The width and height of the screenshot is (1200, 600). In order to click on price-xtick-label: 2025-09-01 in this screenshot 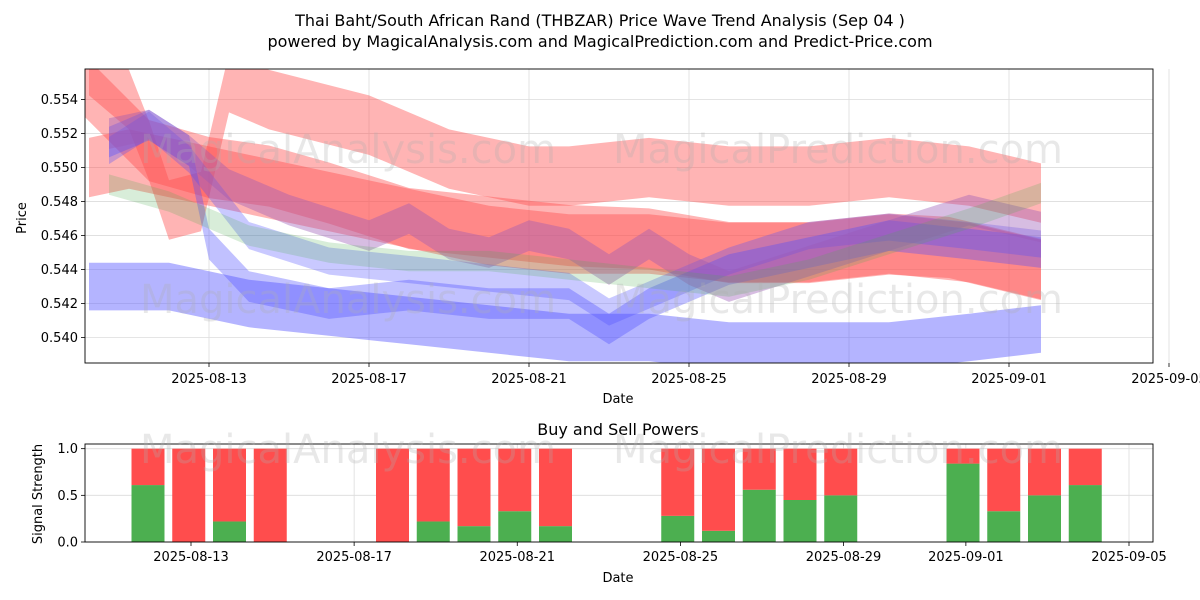, I will do `click(1009, 379)`.